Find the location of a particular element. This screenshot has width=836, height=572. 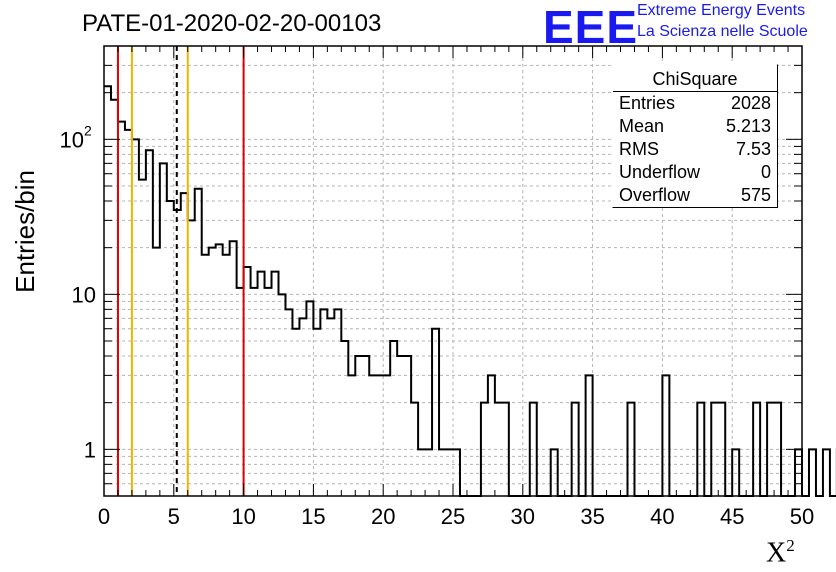

x-tick-label: 20 is located at coordinates (383, 516).